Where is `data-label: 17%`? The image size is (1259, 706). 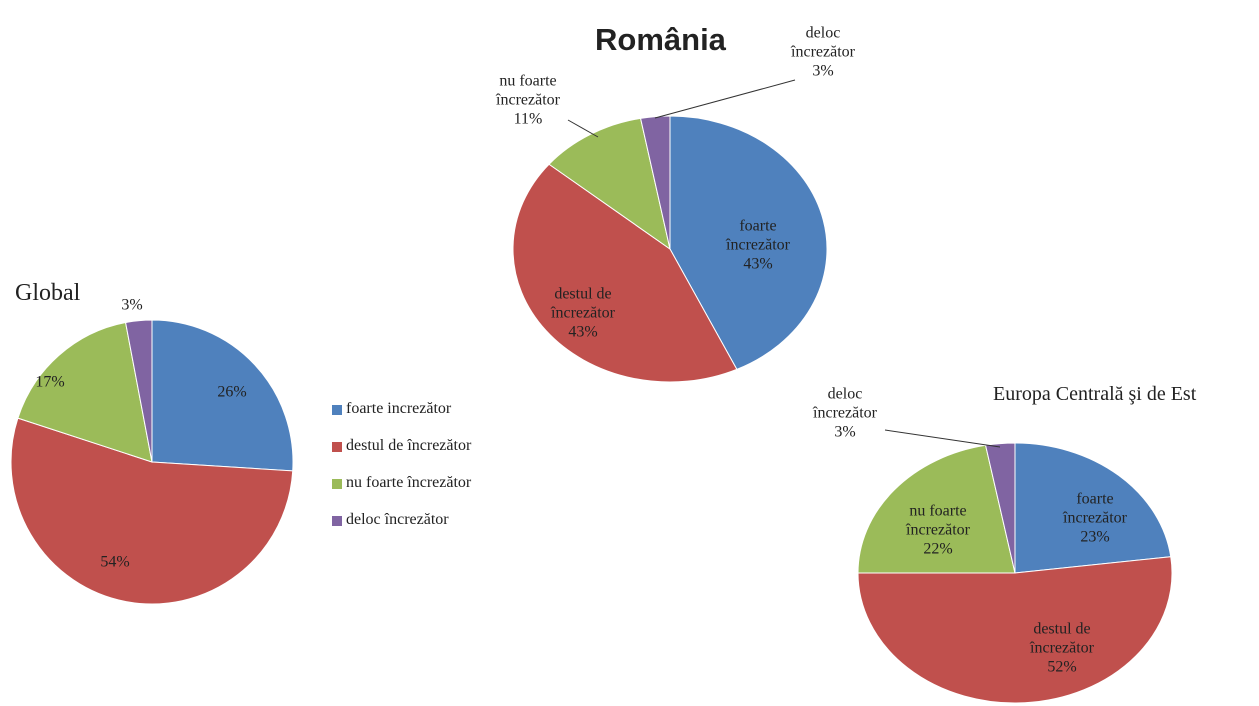 data-label: 17% is located at coordinates (50, 382).